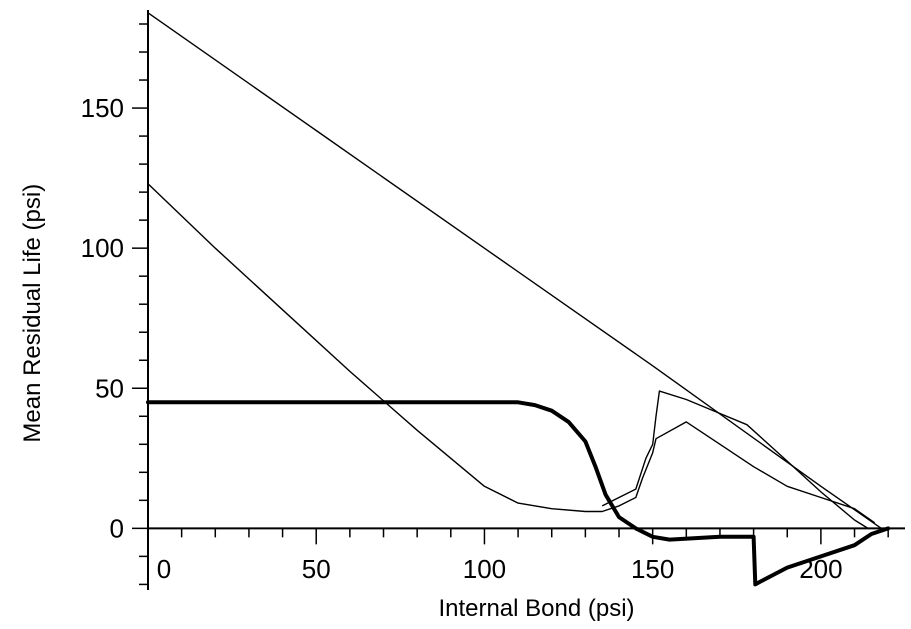 This screenshot has width=911, height=629. Describe the element at coordinates (117, 528) in the screenshot. I see `y-tick-label: 0` at that location.